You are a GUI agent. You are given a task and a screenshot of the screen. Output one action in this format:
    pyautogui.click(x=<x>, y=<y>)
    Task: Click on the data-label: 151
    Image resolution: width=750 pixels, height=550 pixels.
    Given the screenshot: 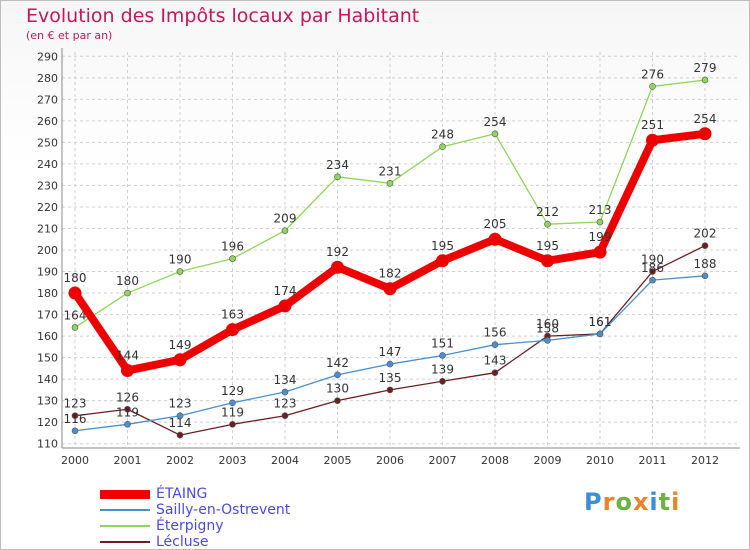 What is the action you would take?
    pyautogui.click(x=442, y=343)
    